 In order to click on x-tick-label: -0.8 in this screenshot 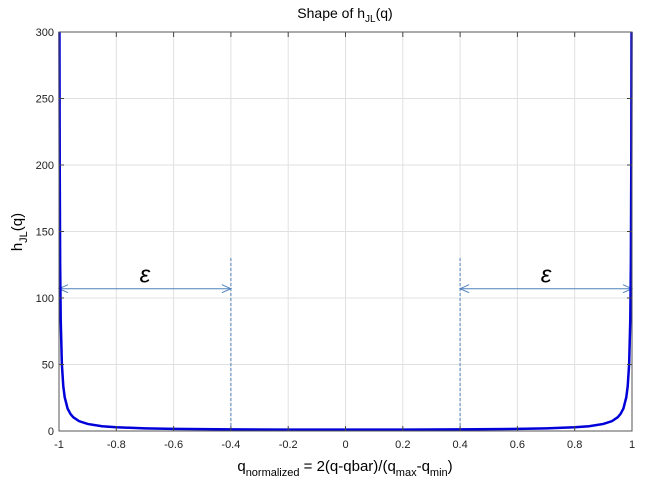, I will do `click(116, 445)`.